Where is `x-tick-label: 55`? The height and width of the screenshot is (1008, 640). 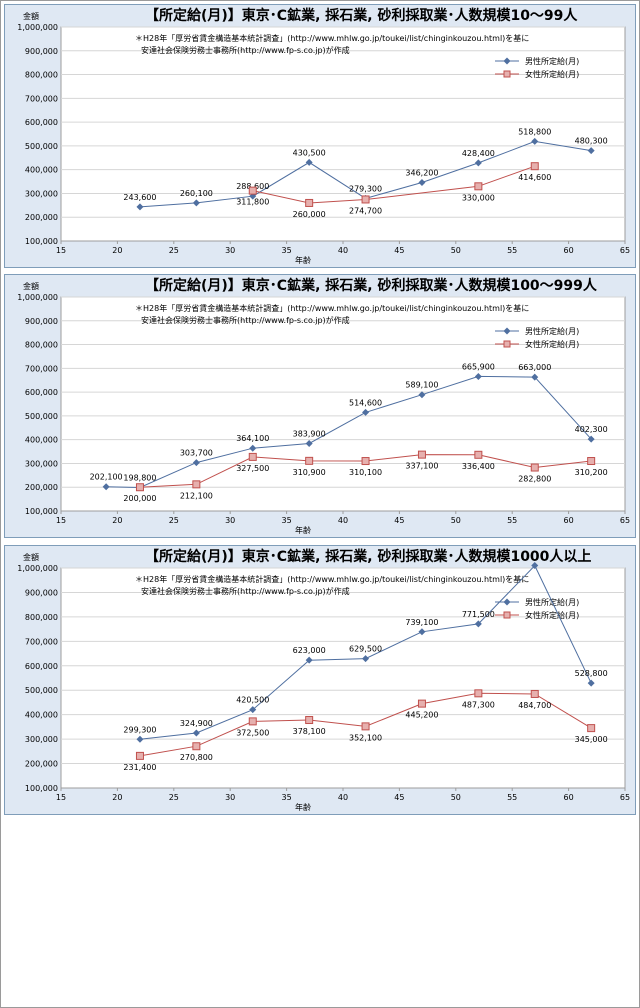
x-tick-label: 55 is located at coordinates (512, 250).